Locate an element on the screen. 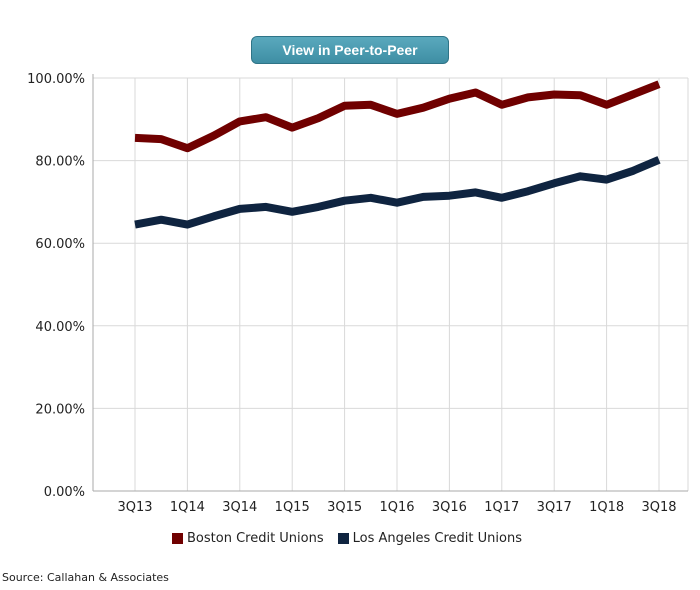 This screenshot has width=700, height=590. legend-item-los-angeles: Los Angeles Credit Unions is located at coordinates (429, 538).